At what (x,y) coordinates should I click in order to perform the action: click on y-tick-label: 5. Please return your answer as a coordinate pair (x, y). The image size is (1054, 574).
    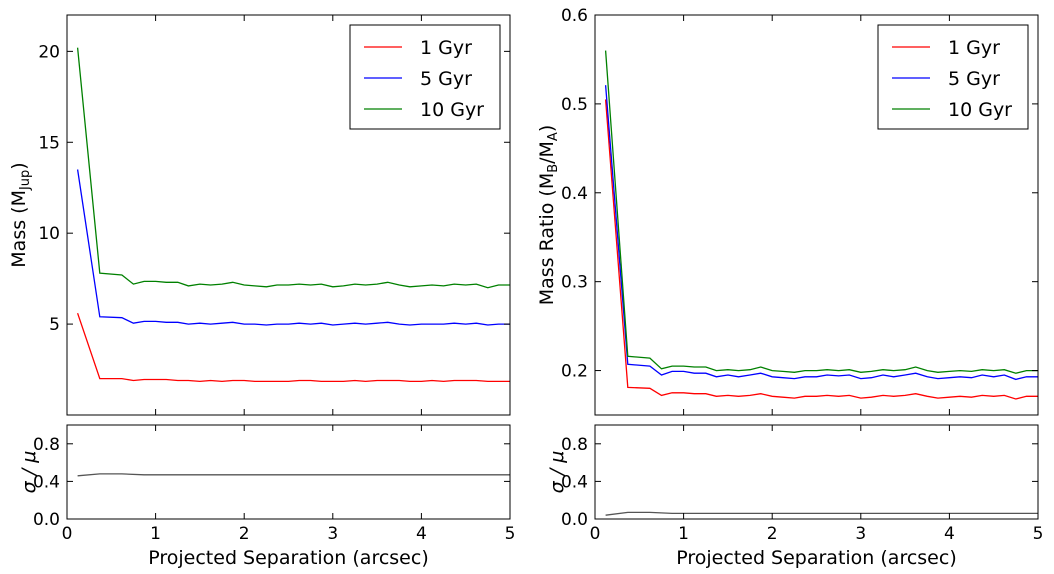
    Looking at the image, I should click on (54, 325).